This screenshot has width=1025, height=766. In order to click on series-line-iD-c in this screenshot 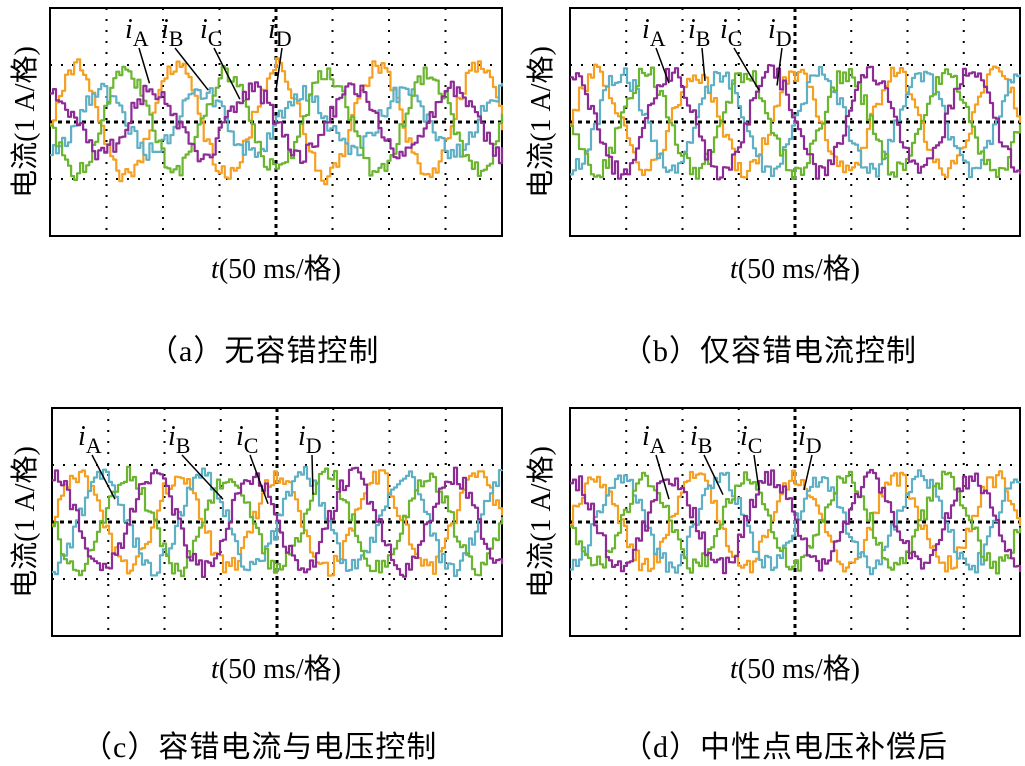, I will do `click(278, 522)`.